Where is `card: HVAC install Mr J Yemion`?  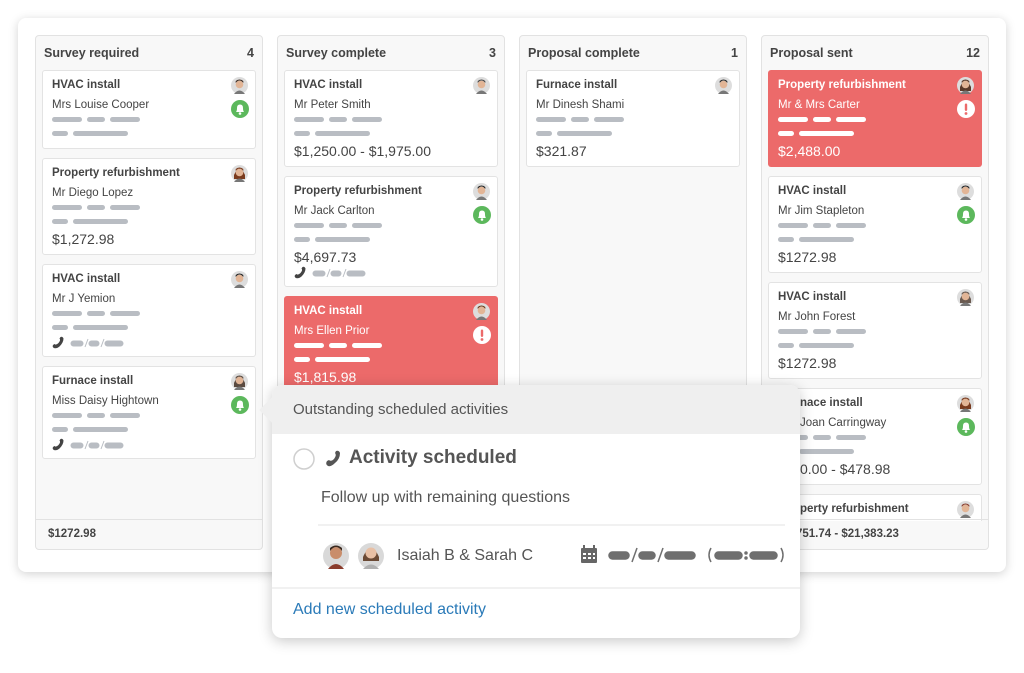
card: HVAC install Mr J Yemion is located at coordinates (149, 310).